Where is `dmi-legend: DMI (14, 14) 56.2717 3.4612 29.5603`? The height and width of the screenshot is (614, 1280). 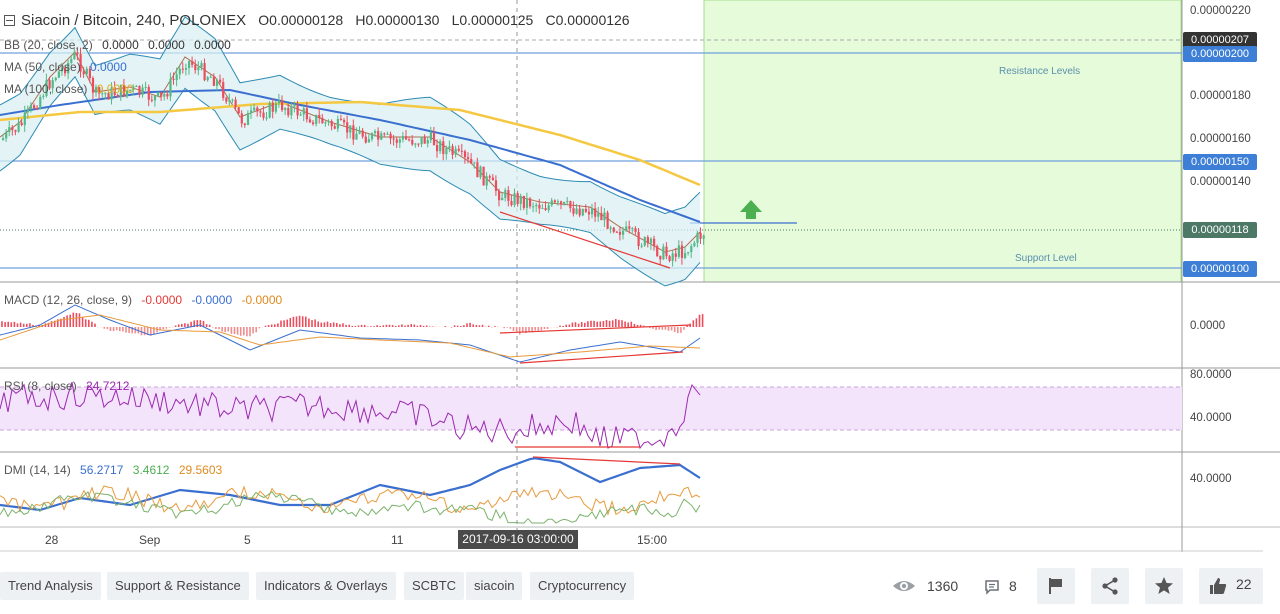 dmi-legend: DMI (14, 14) 56.2717 3.4612 29.5603 is located at coordinates (116, 470).